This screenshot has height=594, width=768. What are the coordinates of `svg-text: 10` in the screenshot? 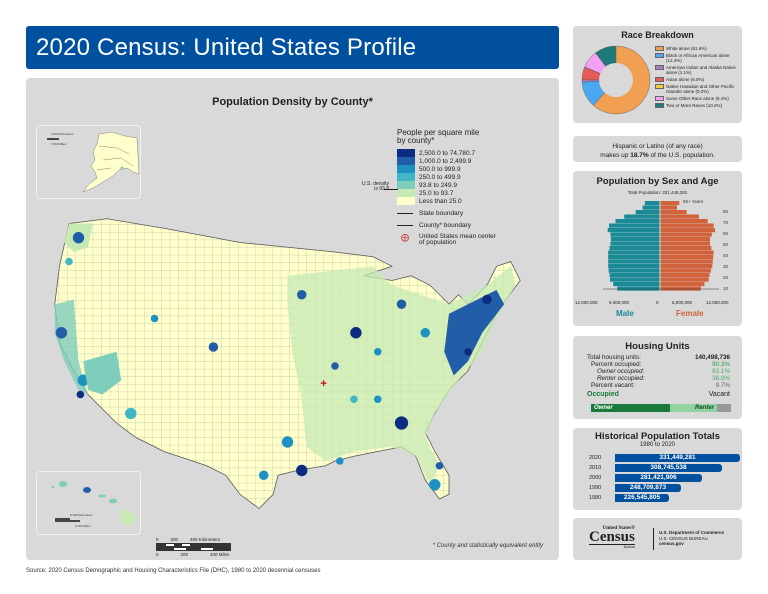 It's located at (726, 288).